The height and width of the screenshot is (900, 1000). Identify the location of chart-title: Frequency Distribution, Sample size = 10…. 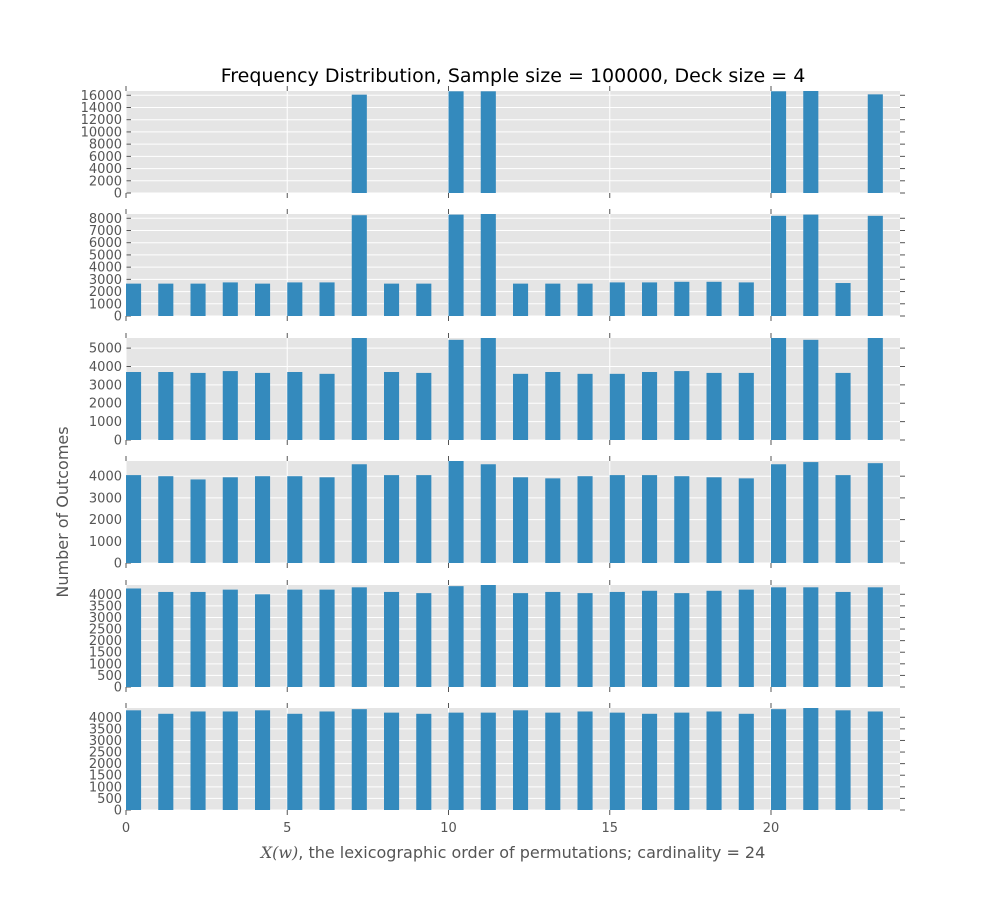
(513, 76).